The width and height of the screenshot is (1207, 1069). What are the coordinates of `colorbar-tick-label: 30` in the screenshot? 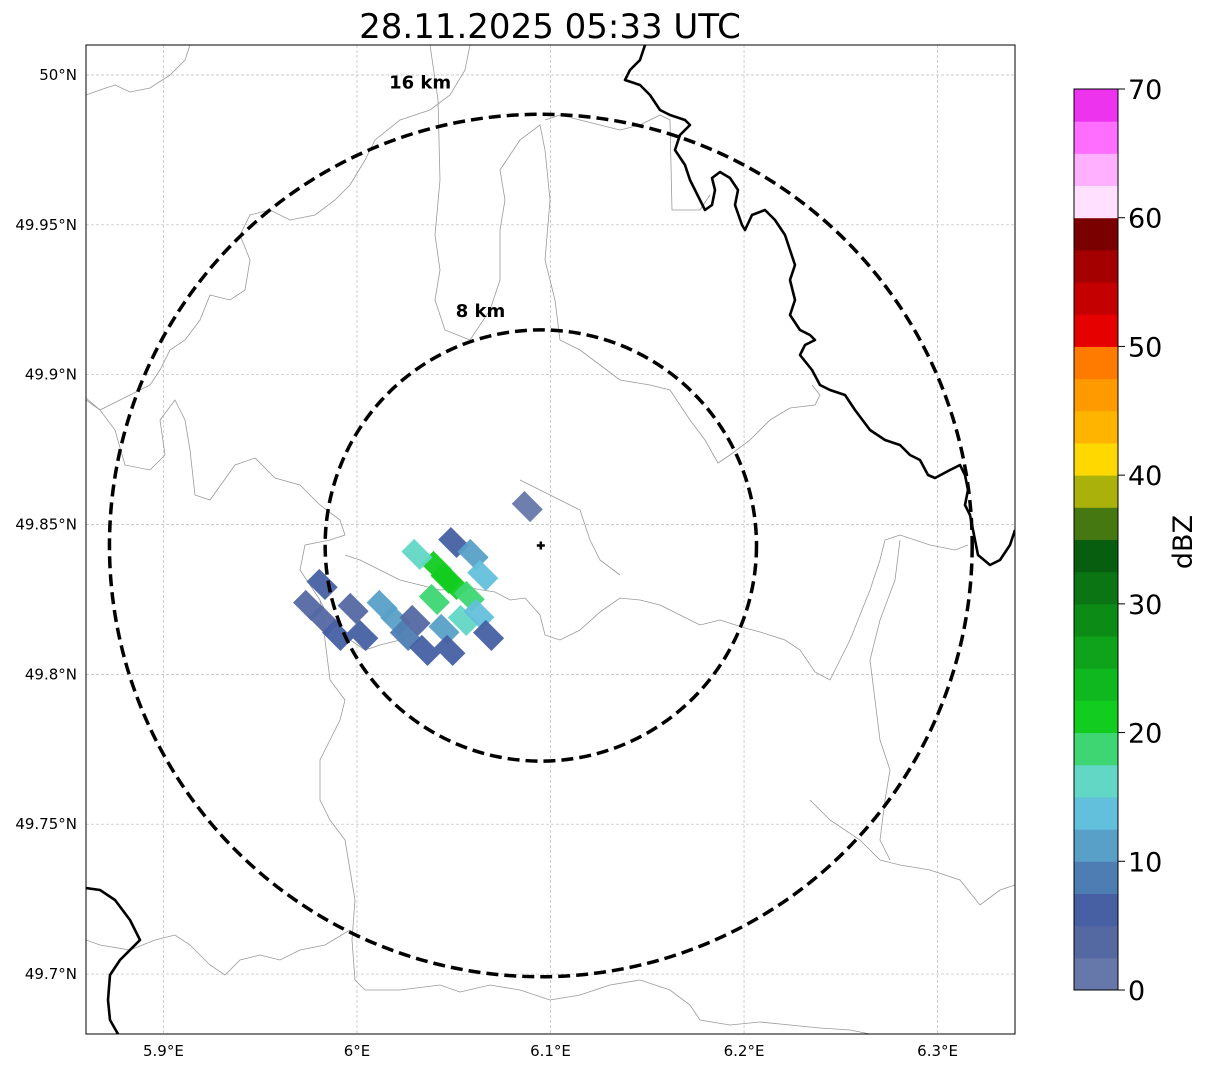 It's located at (1145, 605).